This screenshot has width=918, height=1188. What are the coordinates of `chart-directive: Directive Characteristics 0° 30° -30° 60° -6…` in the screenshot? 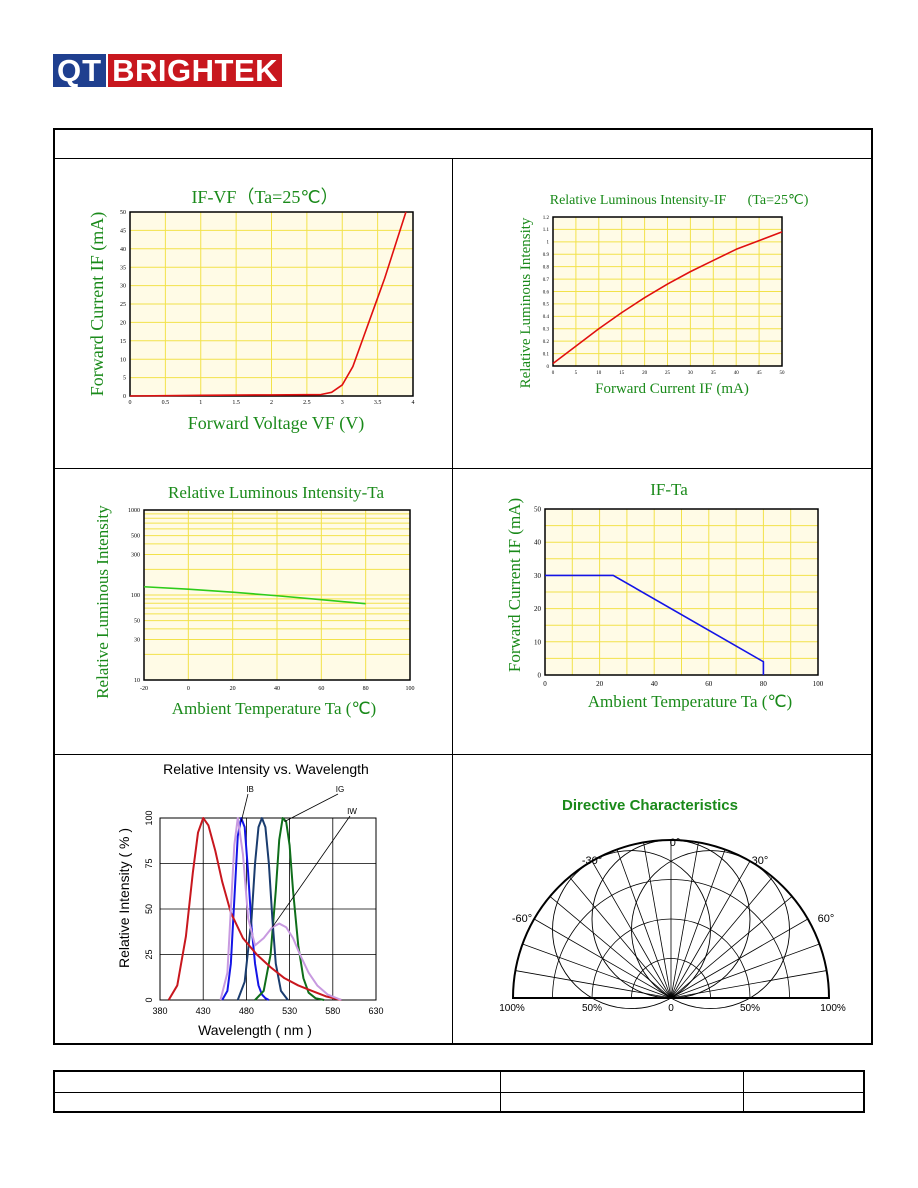 It's located at (672, 905).